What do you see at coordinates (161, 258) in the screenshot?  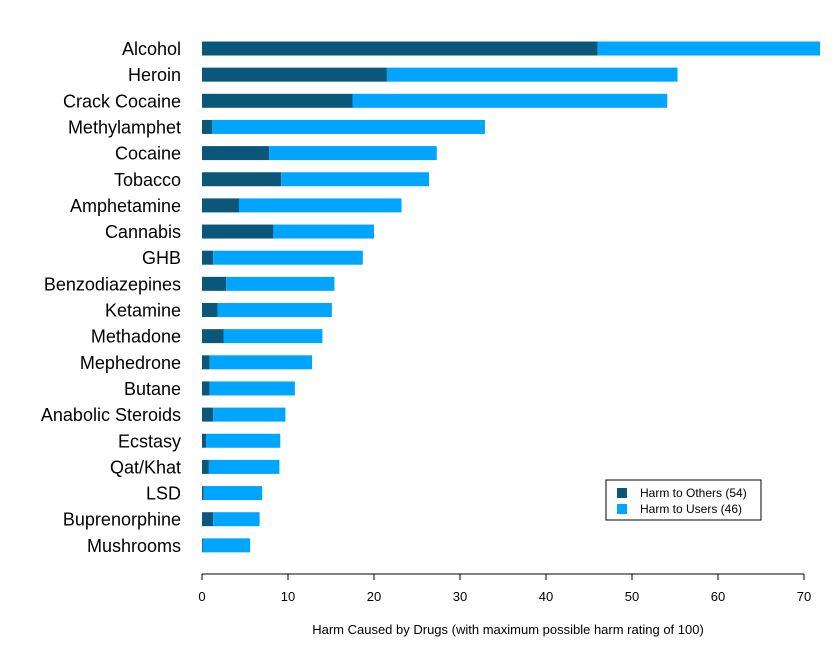 I see `category-label-ghb: GHB` at bounding box center [161, 258].